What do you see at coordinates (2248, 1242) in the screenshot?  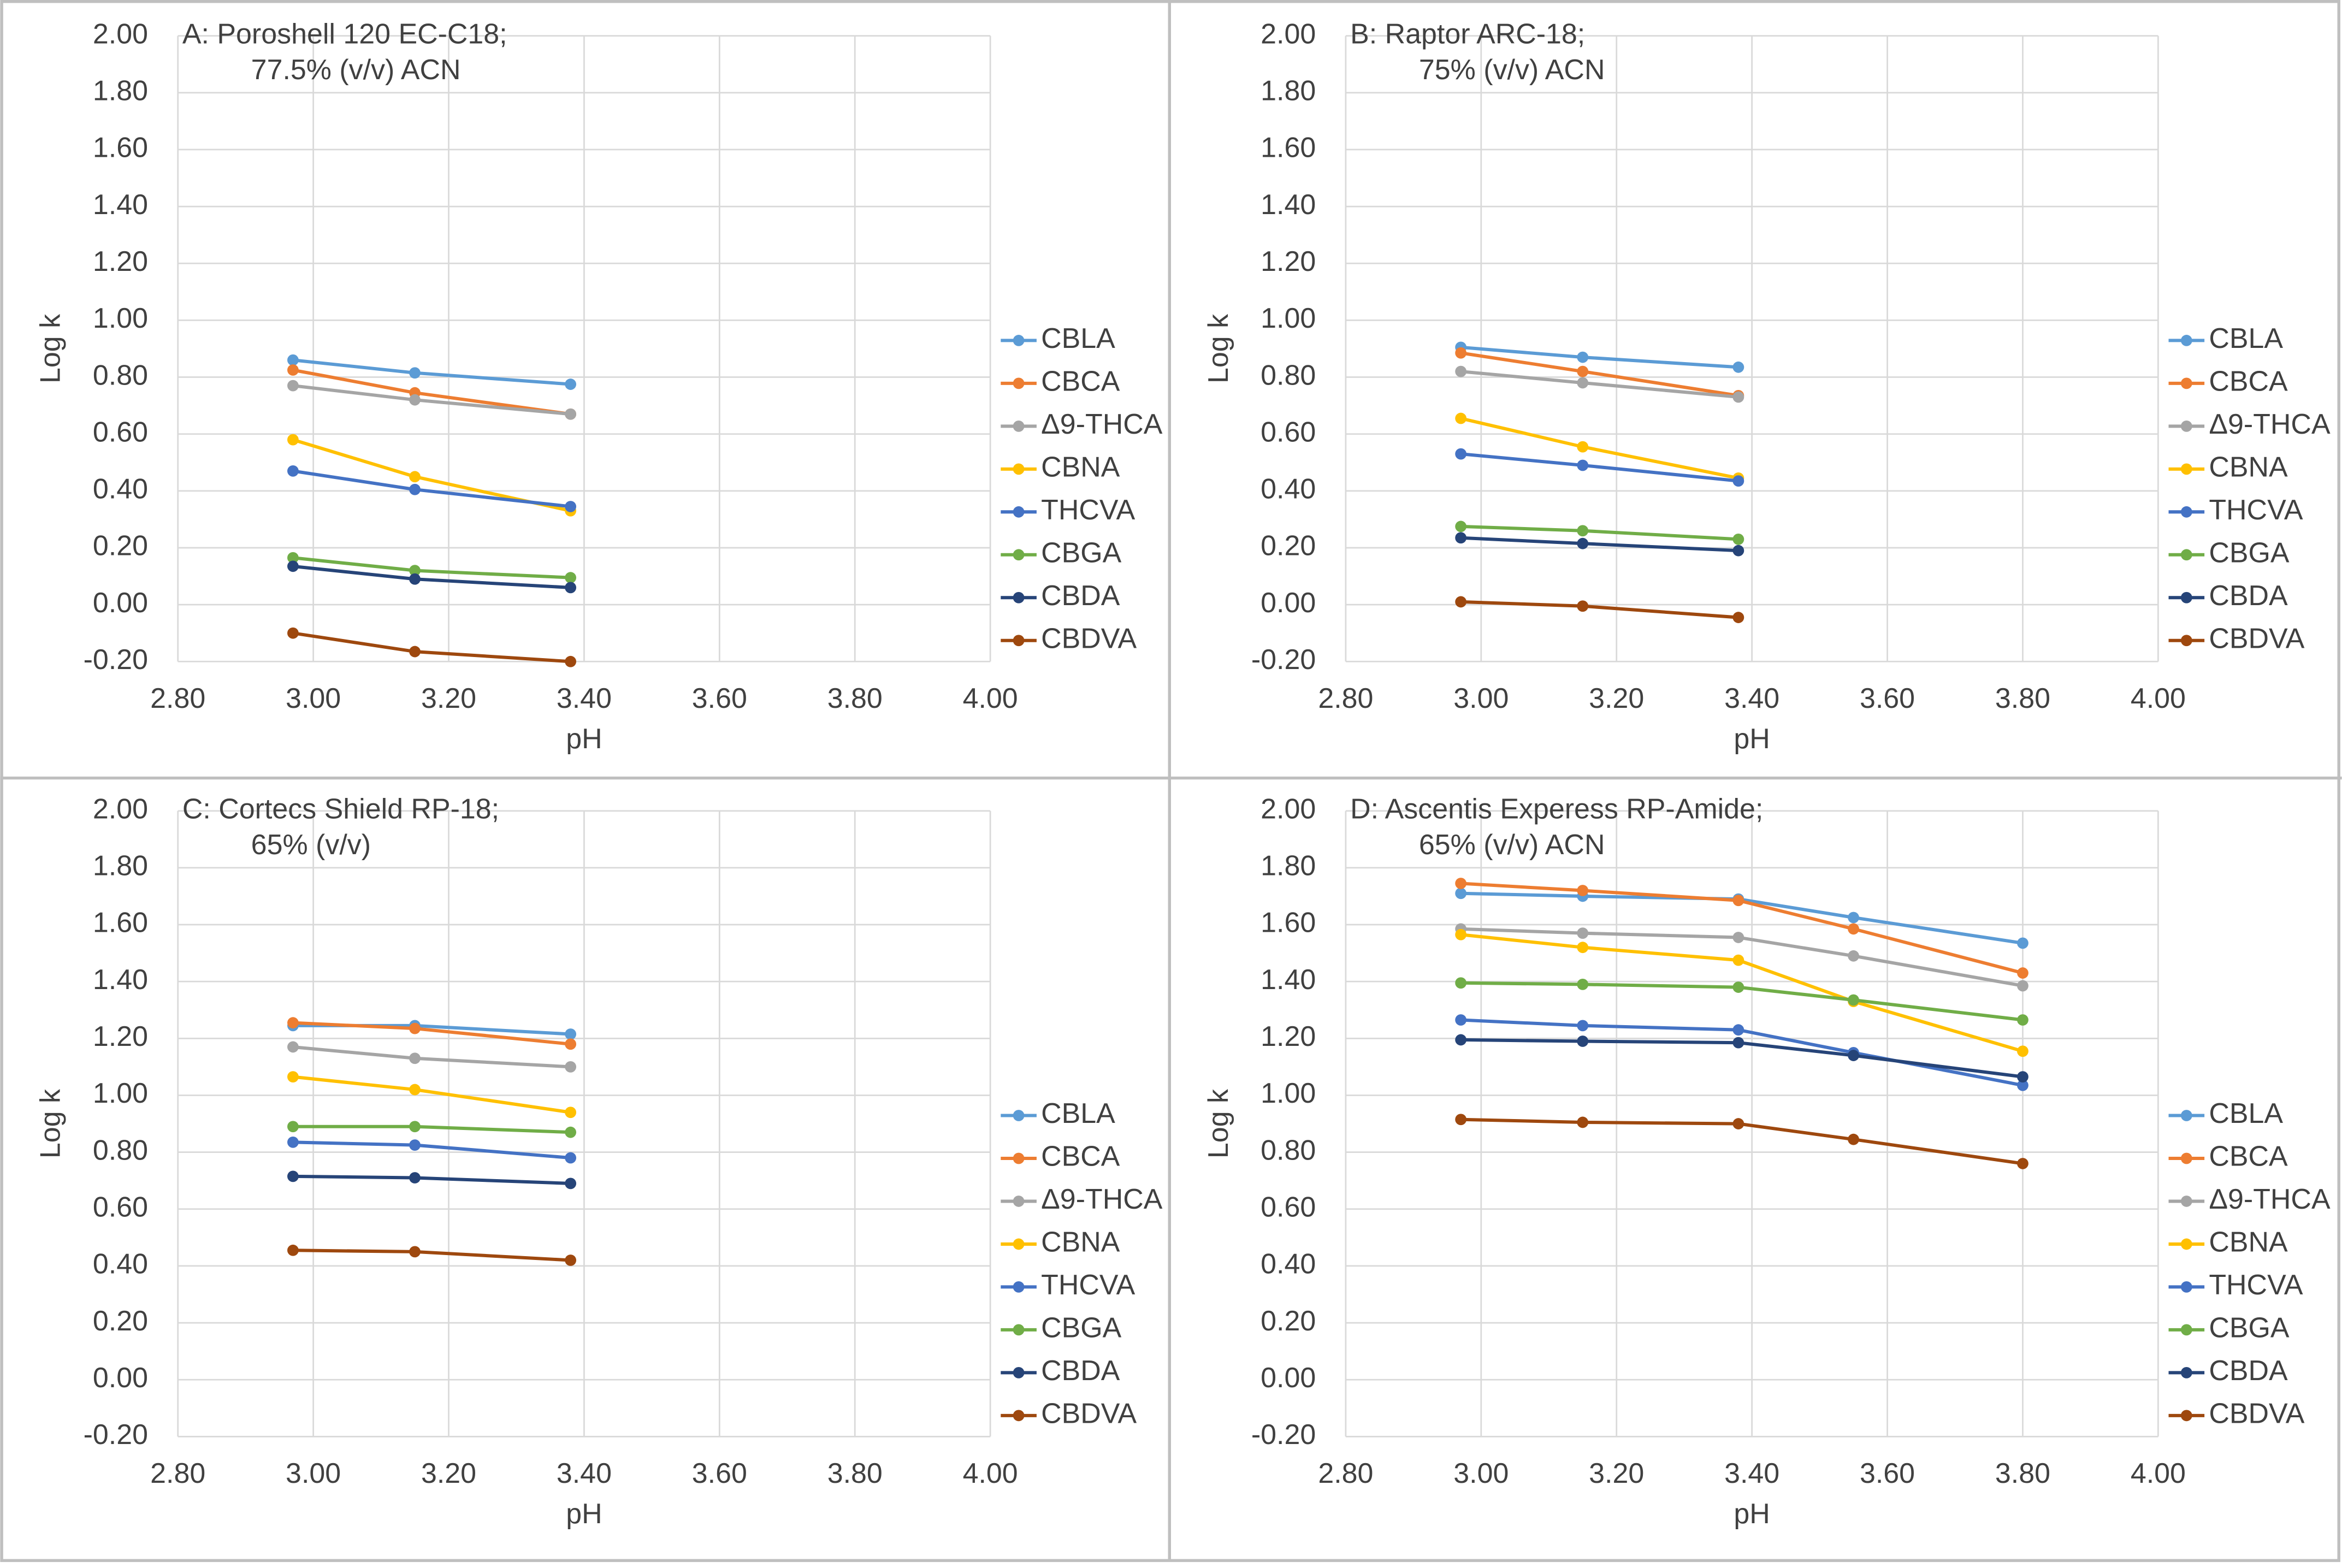 I see `legend-label: CBNA` at bounding box center [2248, 1242].